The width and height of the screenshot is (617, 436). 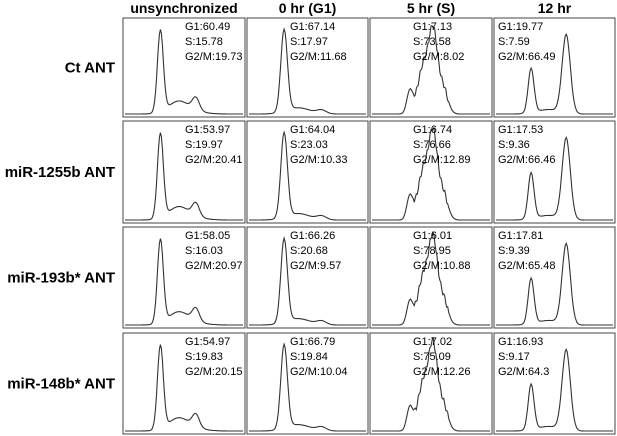 I want to click on panel-stat: G2/M:19.73, so click(x=213, y=57).